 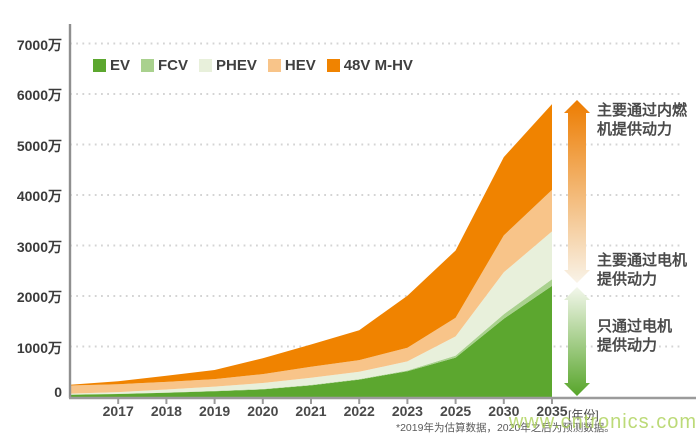 What do you see at coordinates (120, 65) in the screenshot?
I see `legend-label: EV` at bounding box center [120, 65].